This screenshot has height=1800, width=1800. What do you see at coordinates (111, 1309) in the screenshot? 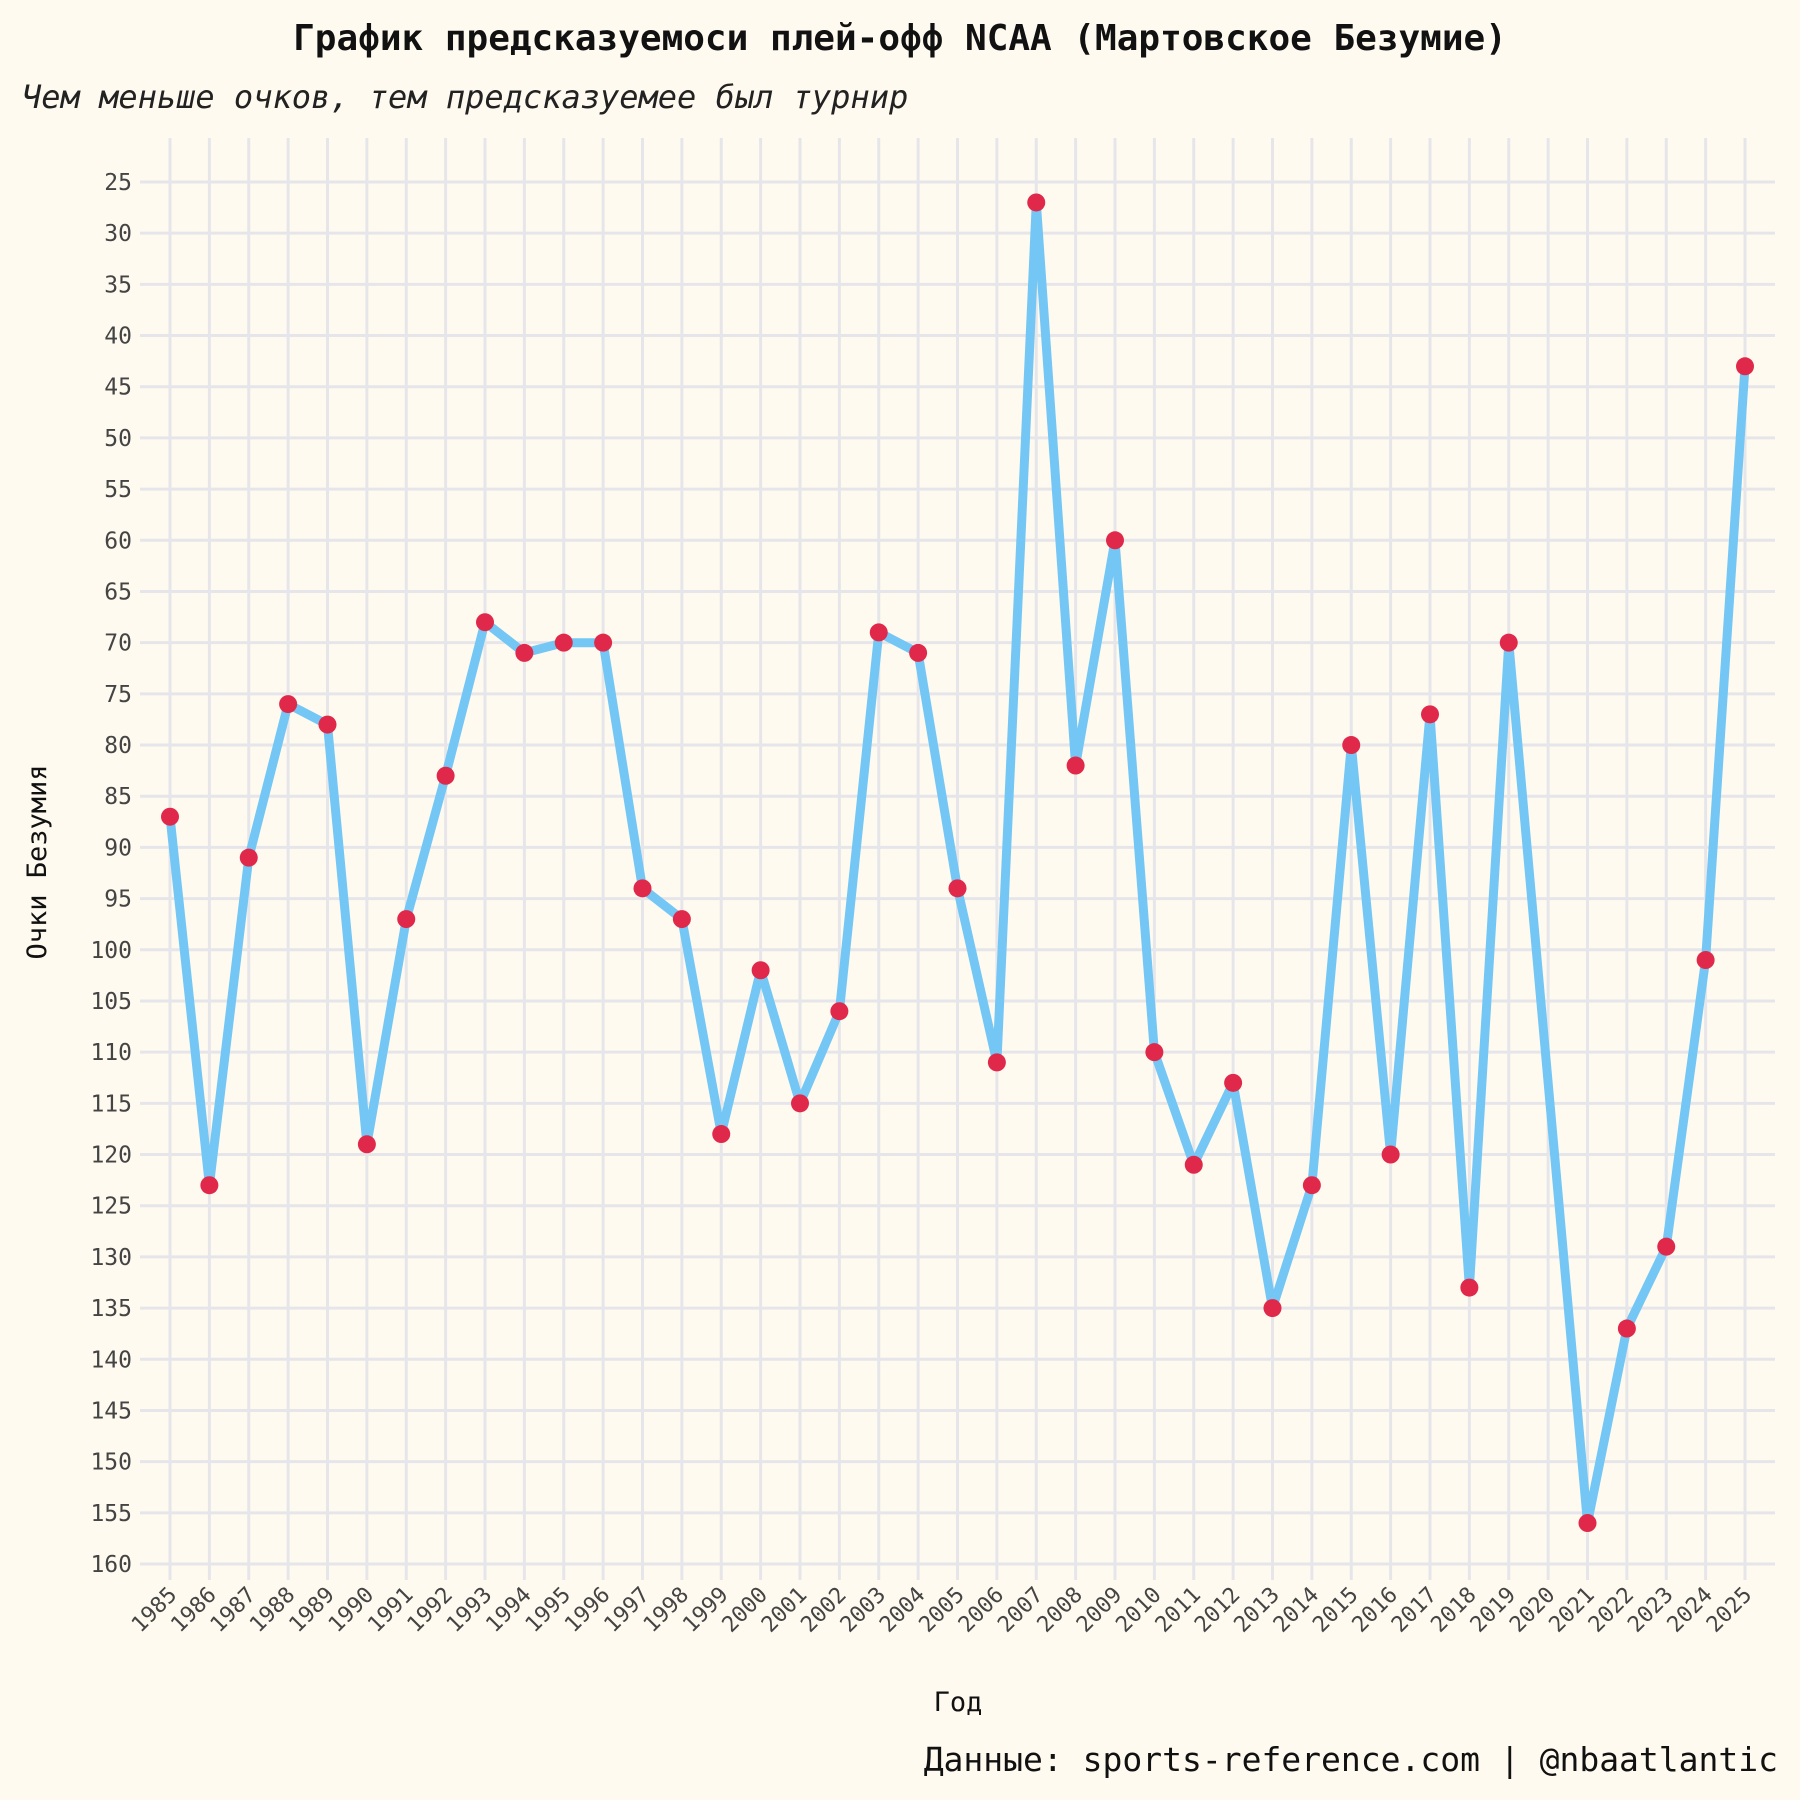
I see `y-tick-label: 135` at bounding box center [111, 1309].